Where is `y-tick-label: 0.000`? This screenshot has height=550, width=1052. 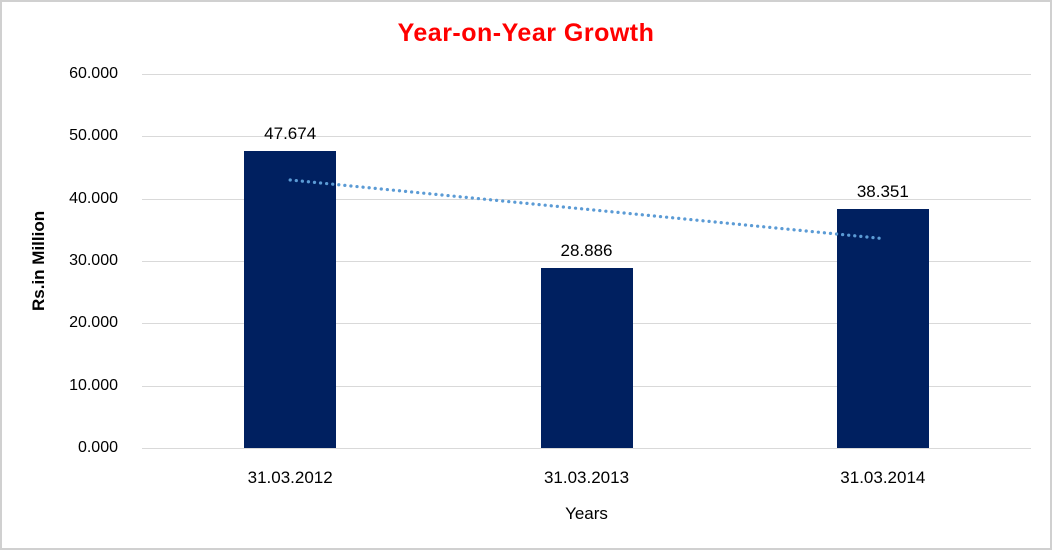 y-tick-label: 0.000 is located at coordinates (97, 447).